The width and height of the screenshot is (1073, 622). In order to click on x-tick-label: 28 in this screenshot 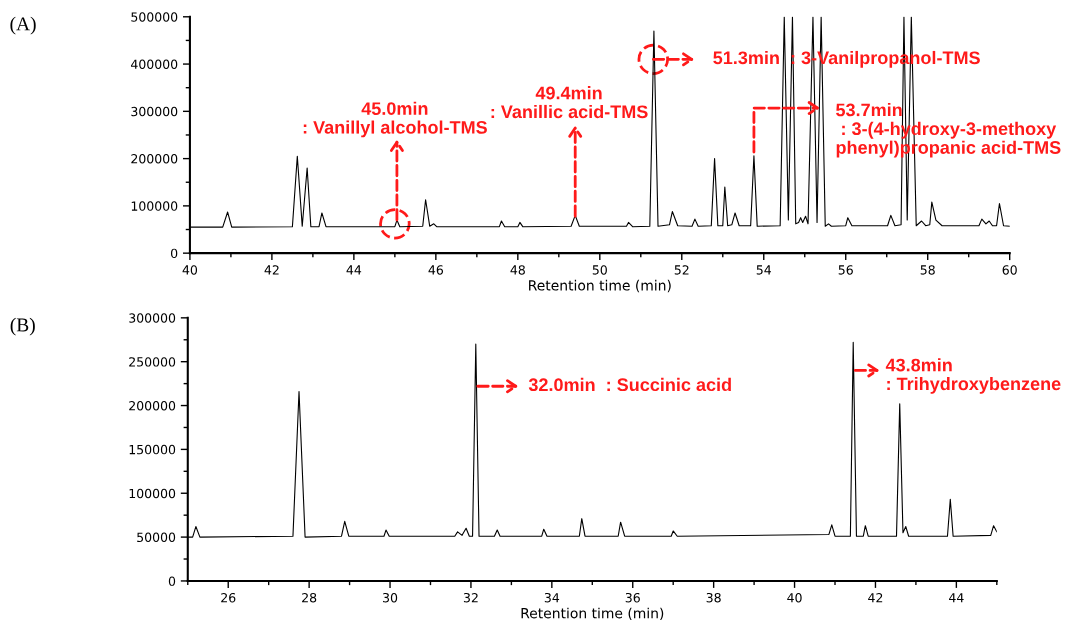, I will do `click(309, 597)`.